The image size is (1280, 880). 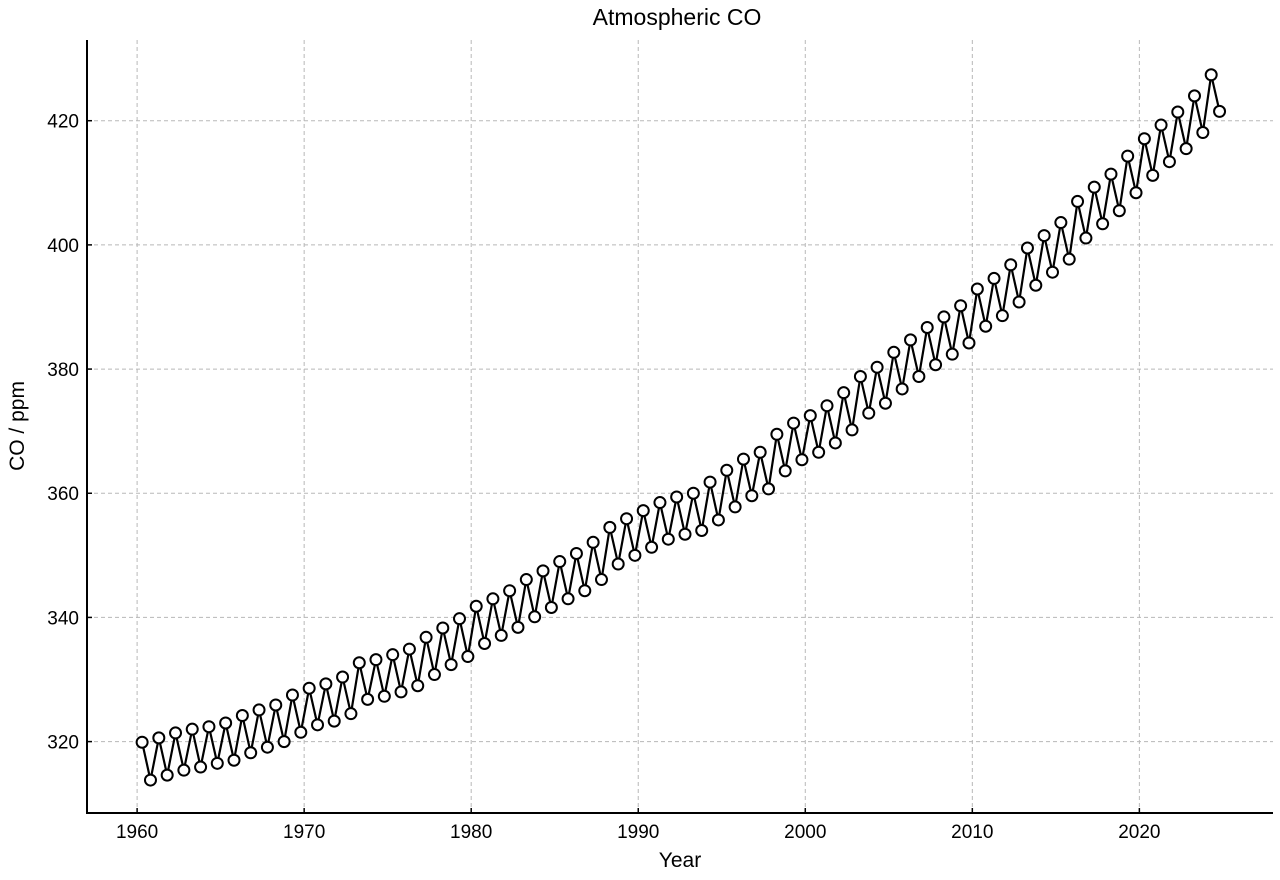 I want to click on y-tick-label: 380, so click(x=63, y=370).